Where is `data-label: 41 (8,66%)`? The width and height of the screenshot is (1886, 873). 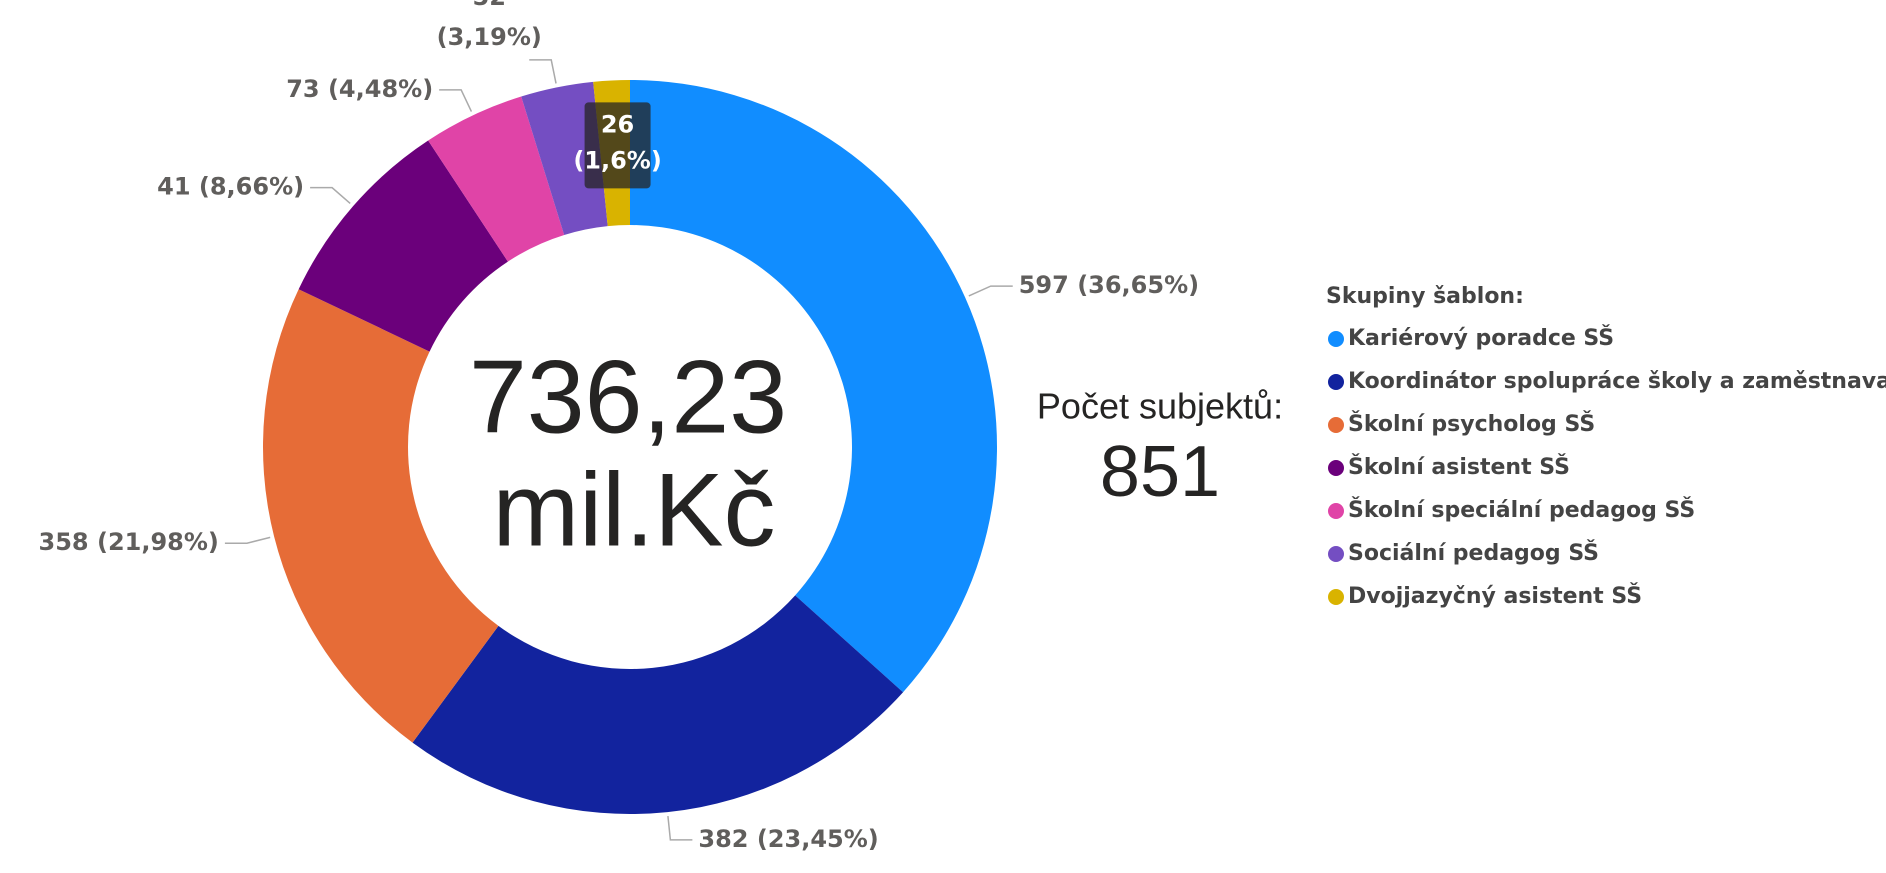
data-label: 41 (8,66%) is located at coordinates (230, 187).